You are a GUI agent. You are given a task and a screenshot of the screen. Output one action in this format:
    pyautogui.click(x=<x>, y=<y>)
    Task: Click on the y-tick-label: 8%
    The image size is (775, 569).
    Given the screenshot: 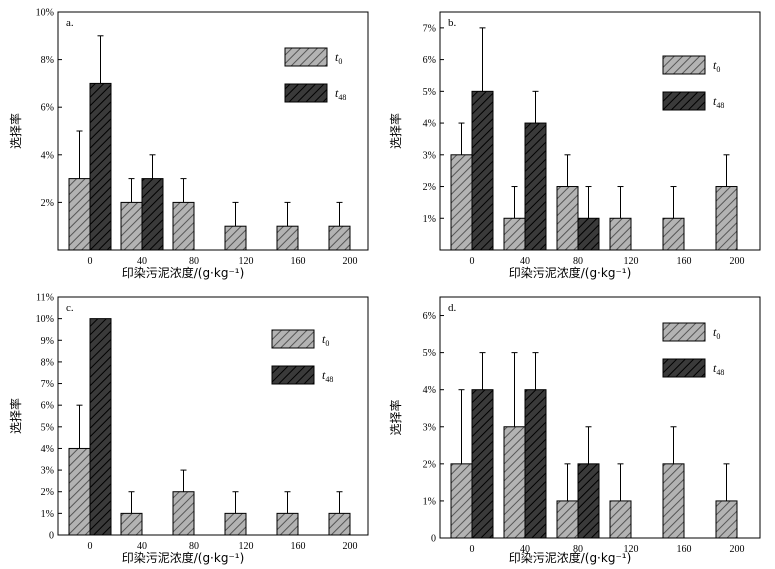 What is the action you would take?
    pyautogui.click(x=47, y=362)
    